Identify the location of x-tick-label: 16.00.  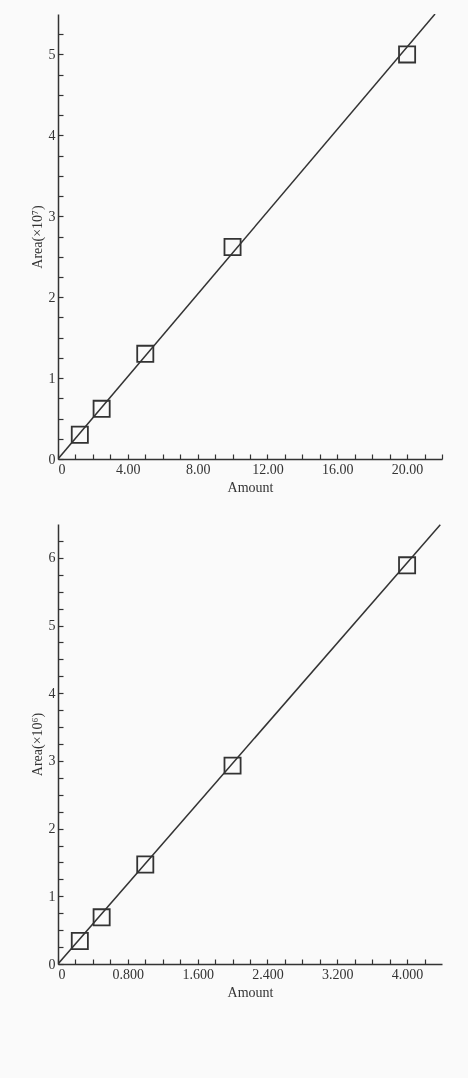
(338, 469).